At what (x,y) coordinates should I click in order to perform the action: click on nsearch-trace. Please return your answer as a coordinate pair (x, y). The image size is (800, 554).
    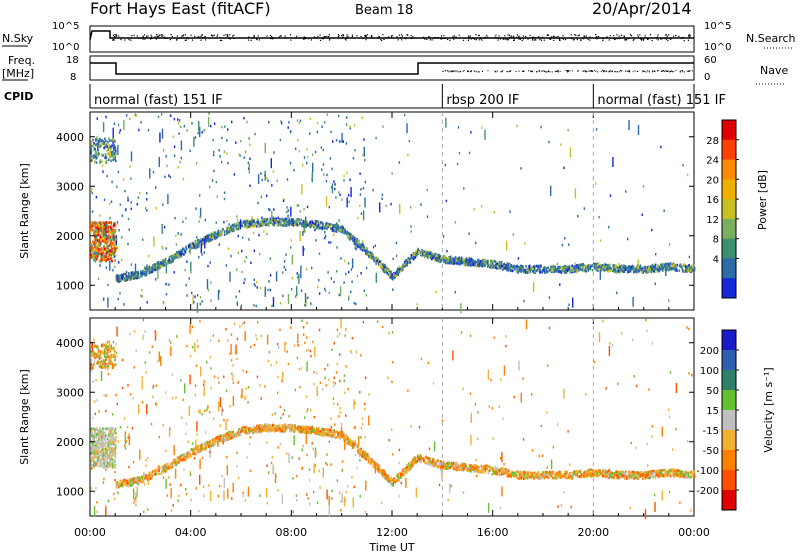
    Looking at the image, I should click on (401, 38).